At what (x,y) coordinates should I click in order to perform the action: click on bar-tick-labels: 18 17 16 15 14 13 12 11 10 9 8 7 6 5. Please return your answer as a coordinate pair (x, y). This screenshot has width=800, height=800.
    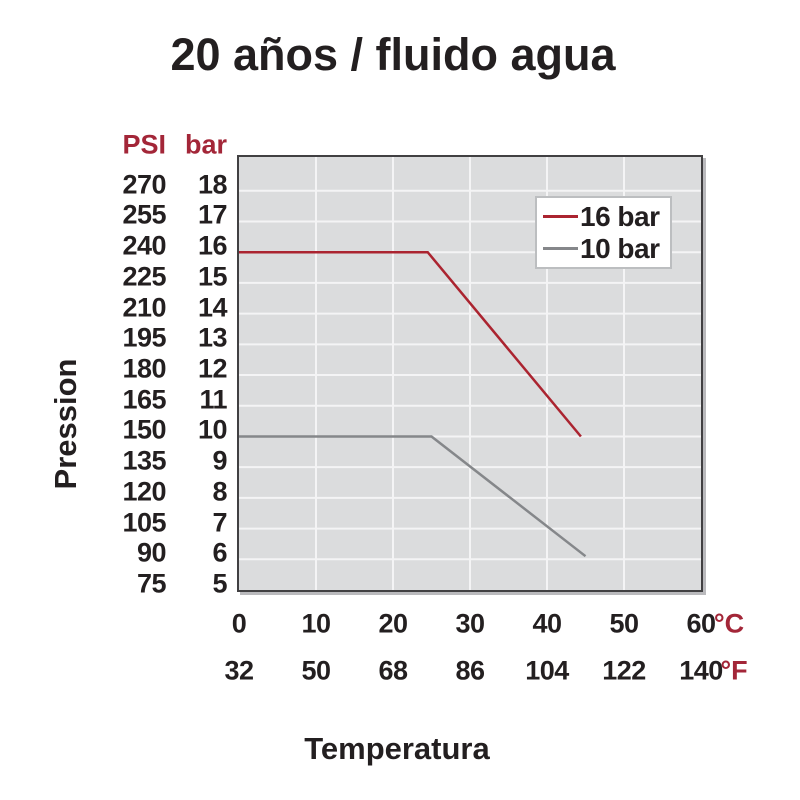
    Looking at the image, I should click on (174, 400).